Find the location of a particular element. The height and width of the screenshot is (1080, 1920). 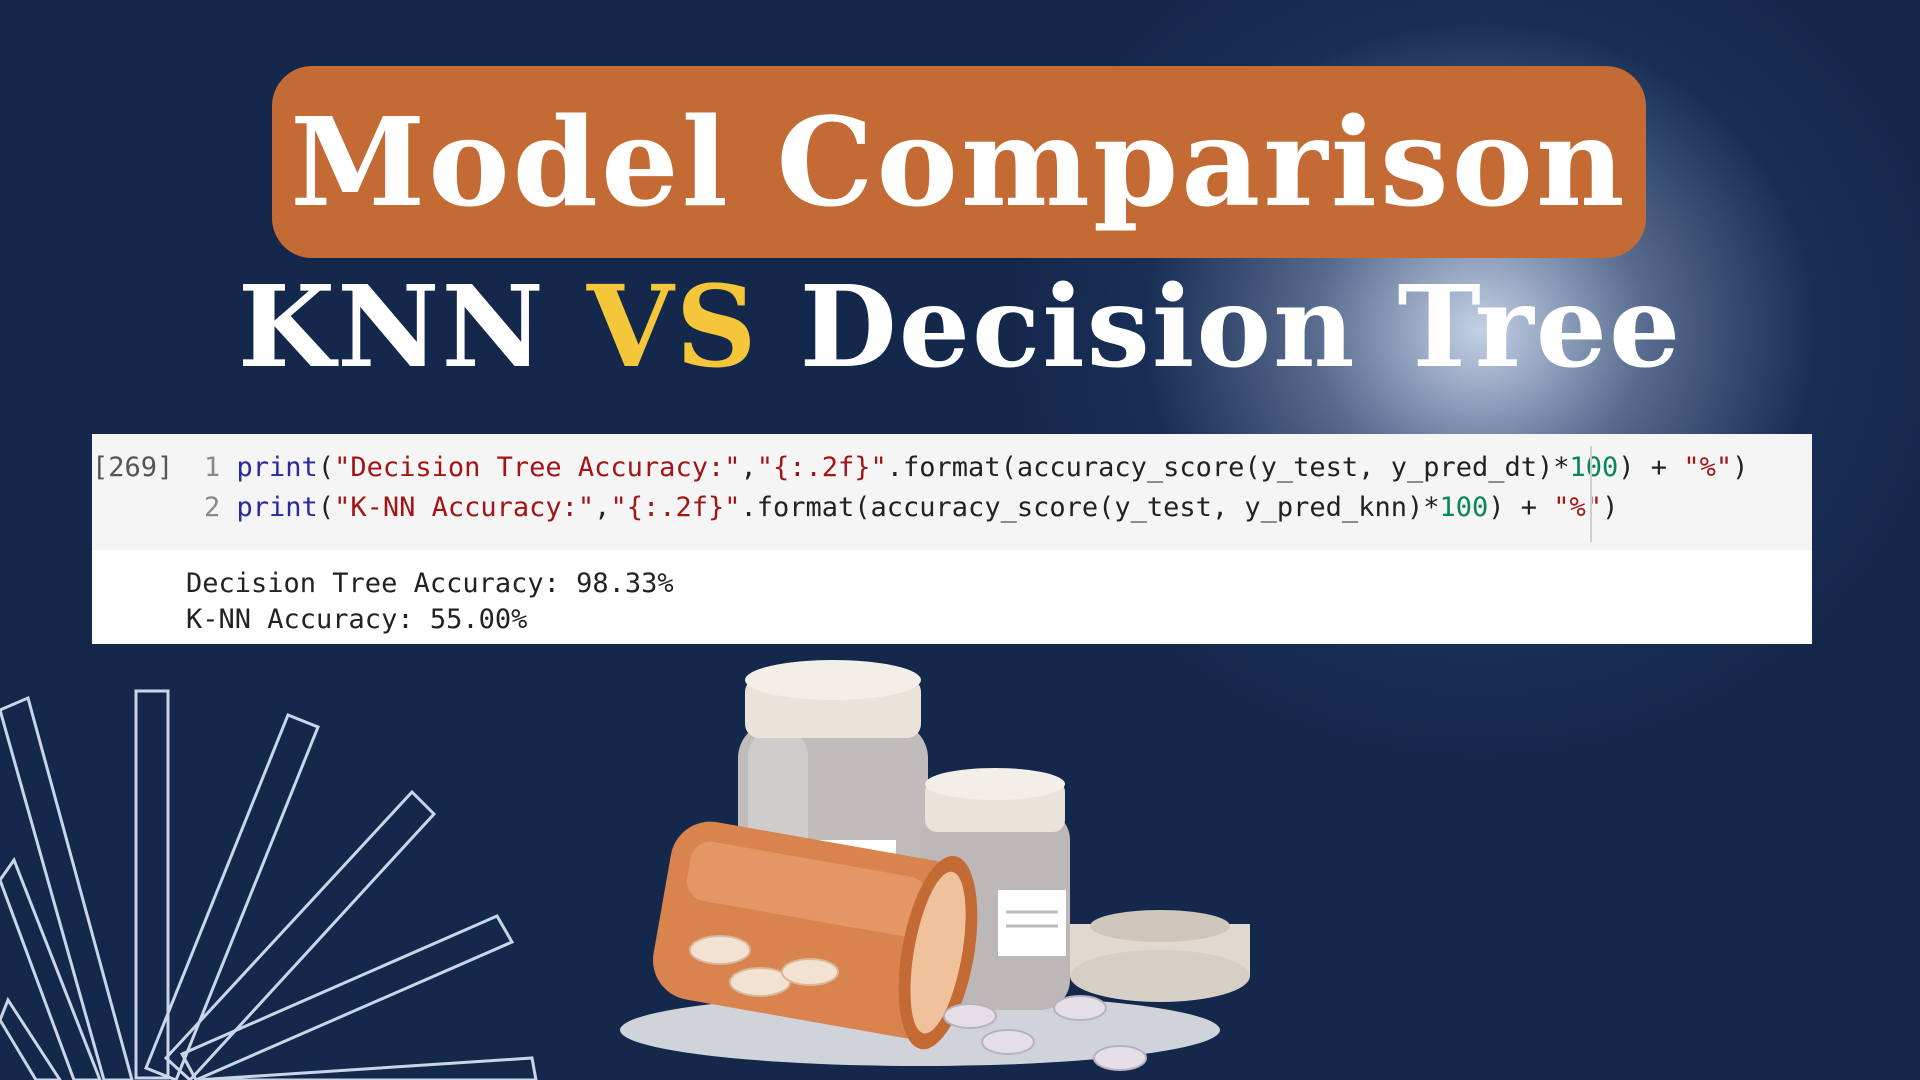

subtitle-decision-tree: Decision Tree is located at coordinates (1241, 327).